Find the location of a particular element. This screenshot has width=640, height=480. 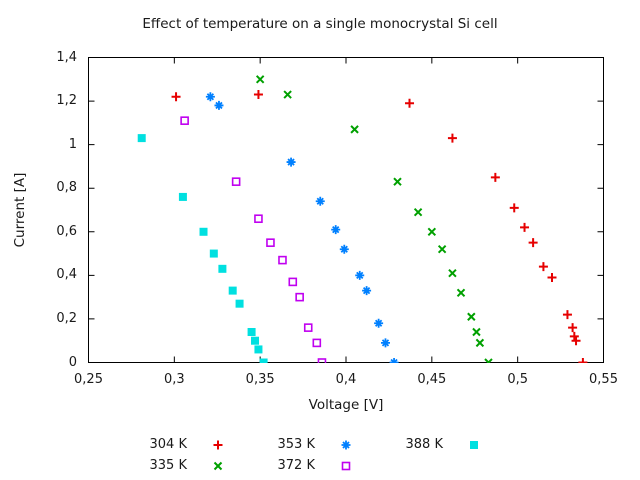

legend-marker-cross-icon is located at coordinates (218, 465).